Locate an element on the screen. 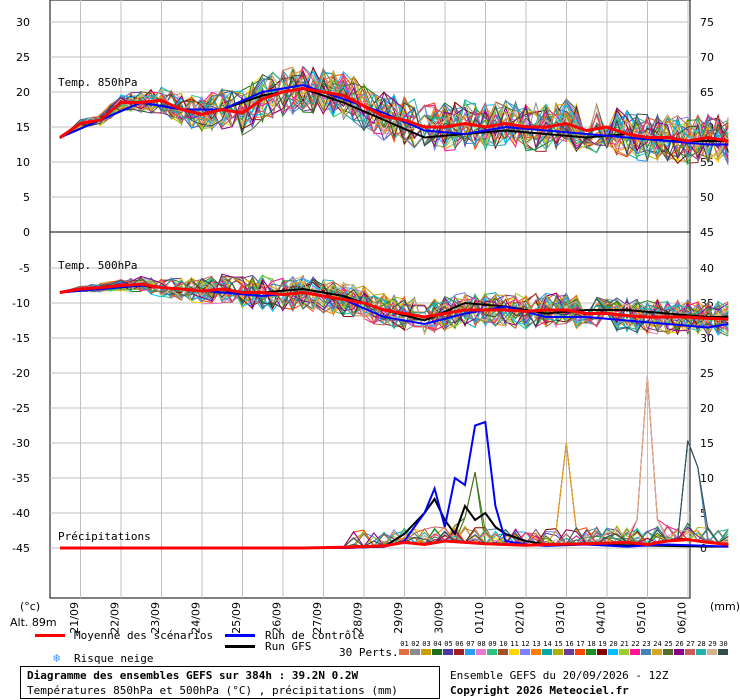 Image resolution: width=740 pixels, height=700 pixels. pert-legend-label: 16 is located at coordinates (569, 644).